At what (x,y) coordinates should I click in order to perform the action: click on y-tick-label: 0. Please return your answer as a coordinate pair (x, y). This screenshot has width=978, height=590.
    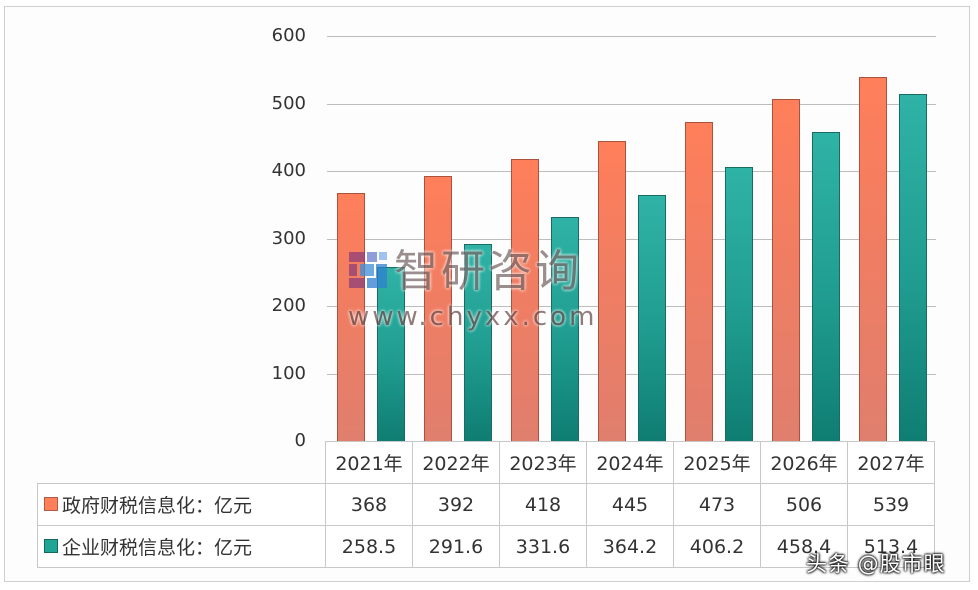
    Looking at the image, I should click on (300, 440).